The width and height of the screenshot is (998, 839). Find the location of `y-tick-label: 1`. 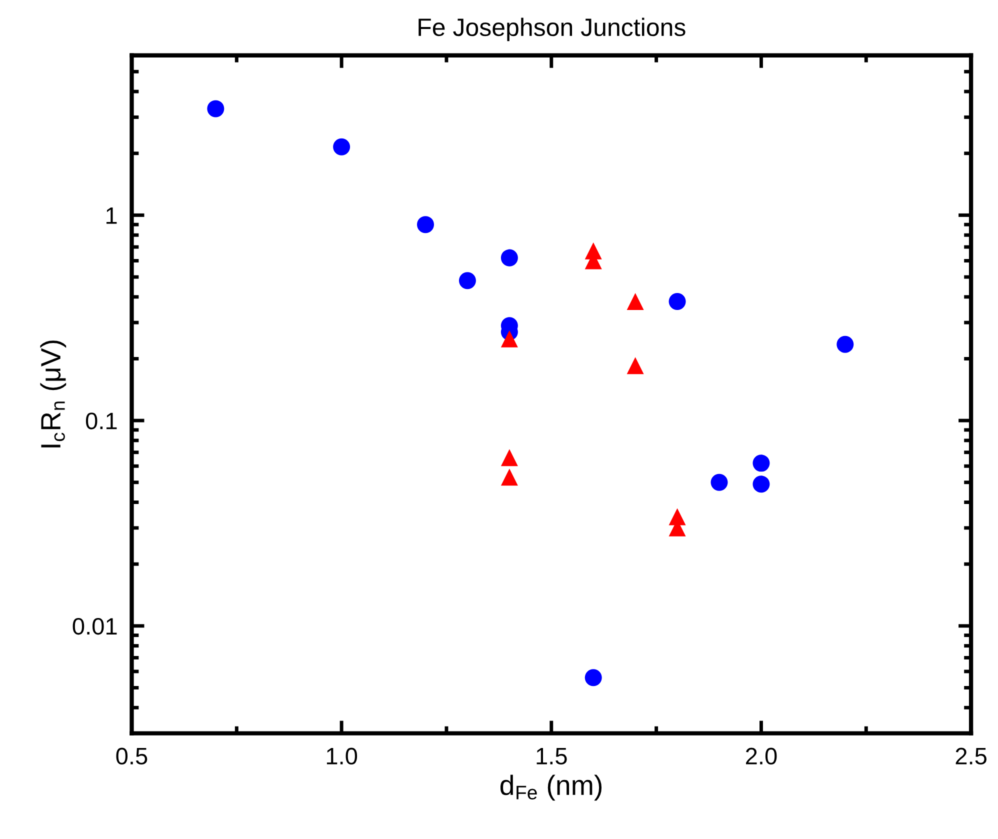

y-tick-label: 1 is located at coordinates (111, 215).